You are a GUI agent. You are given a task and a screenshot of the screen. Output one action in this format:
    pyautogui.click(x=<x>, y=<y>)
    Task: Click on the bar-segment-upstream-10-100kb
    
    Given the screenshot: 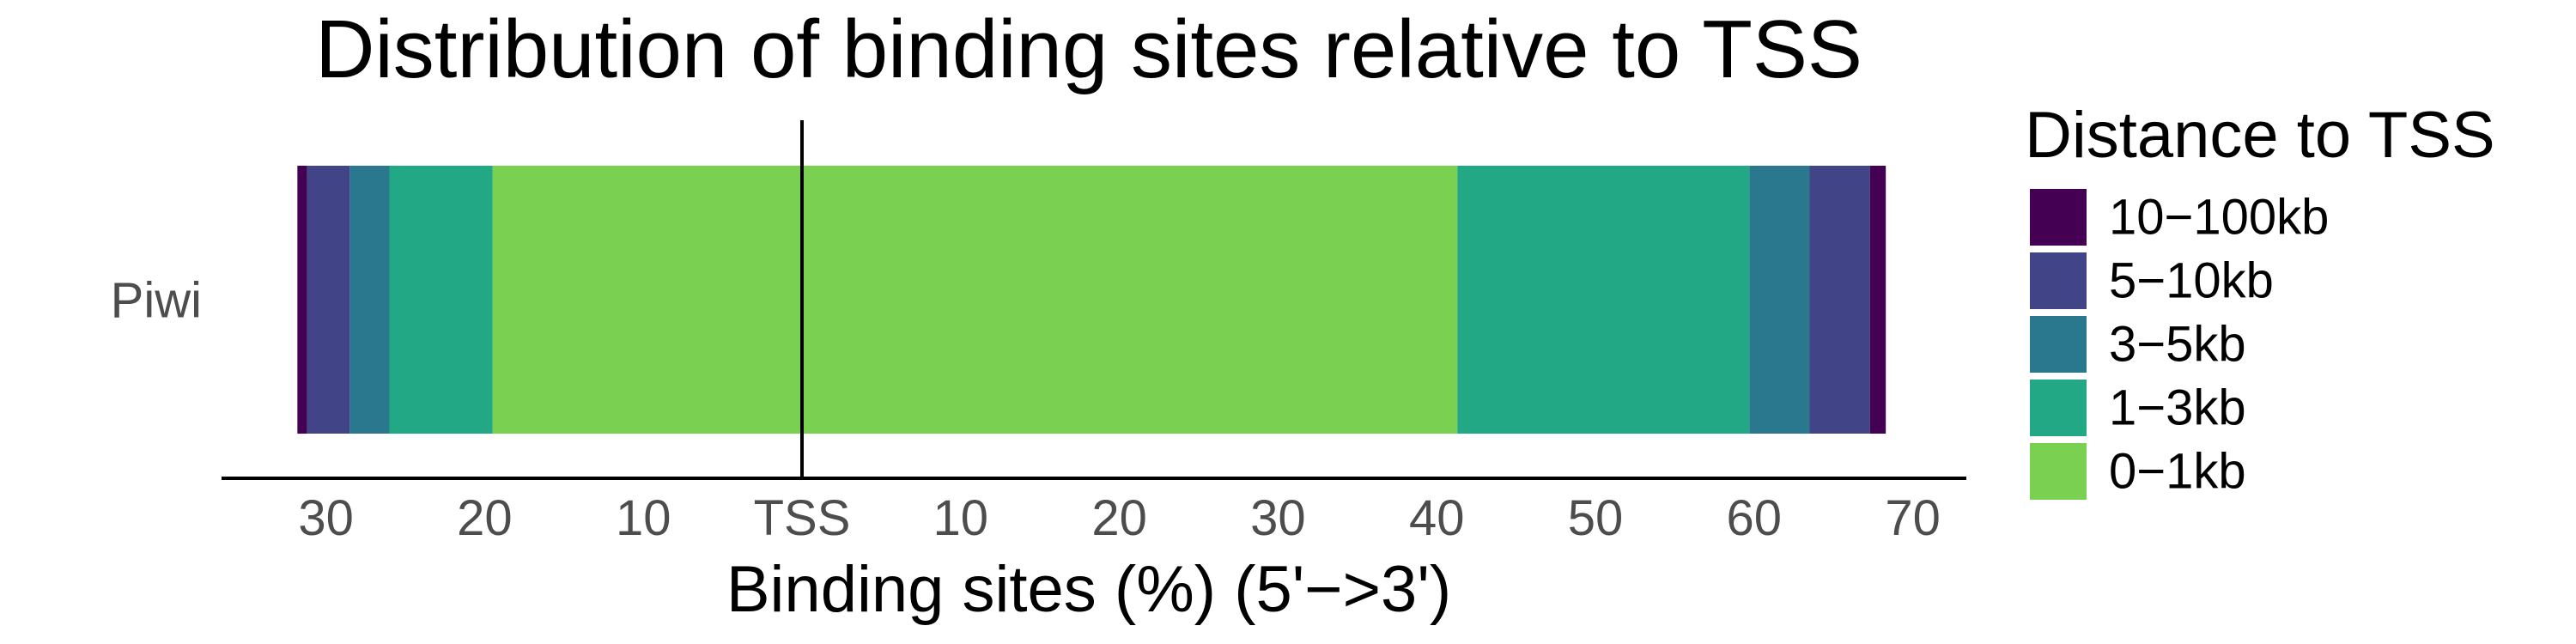 What is the action you would take?
    pyautogui.click(x=302, y=300)
    